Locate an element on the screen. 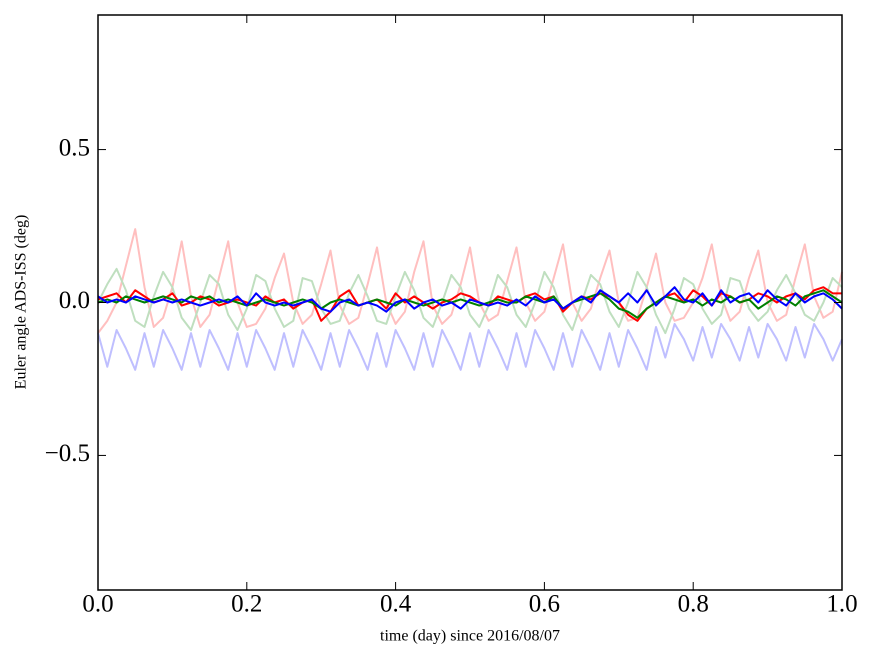 This screenshot has height=662, width=875. y-tick-label: 0.5 is located at coordinates (74, 147).